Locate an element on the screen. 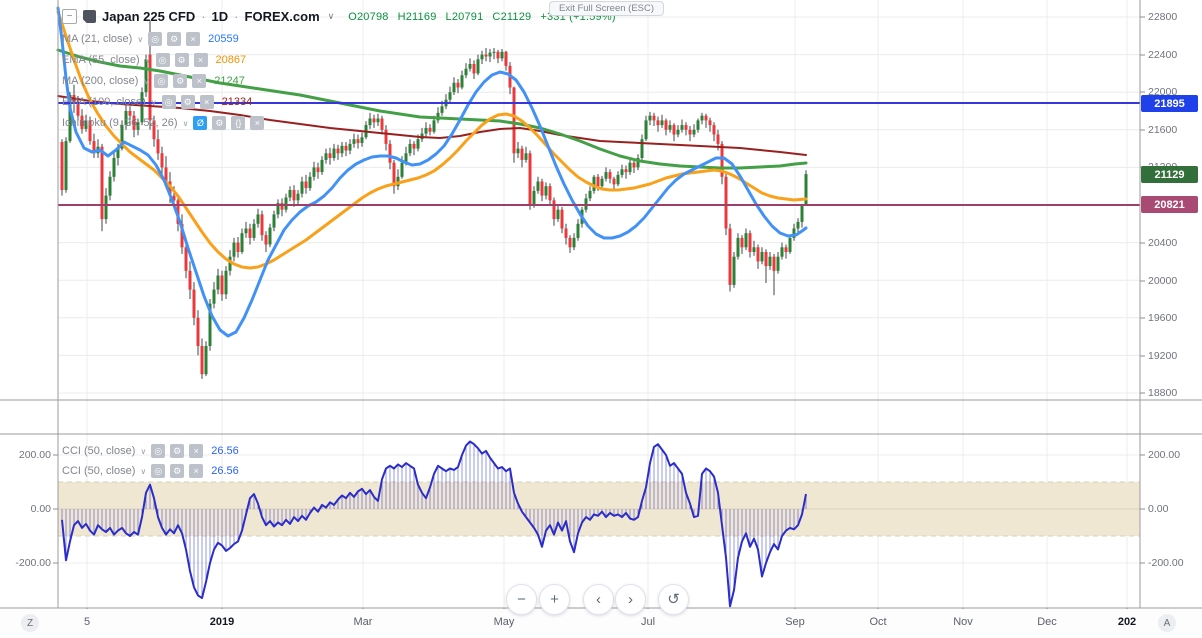 The height and width of the screenshot is (638, 1202). reset-chart-button: ↺ is located at coordinates (673, 599).